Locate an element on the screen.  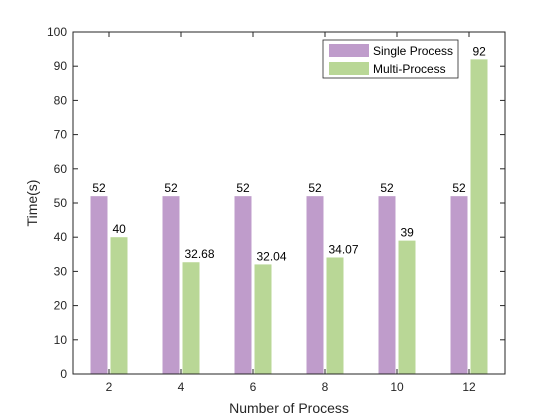
x-tick-label: 8 is located at coordinates (325, 387).